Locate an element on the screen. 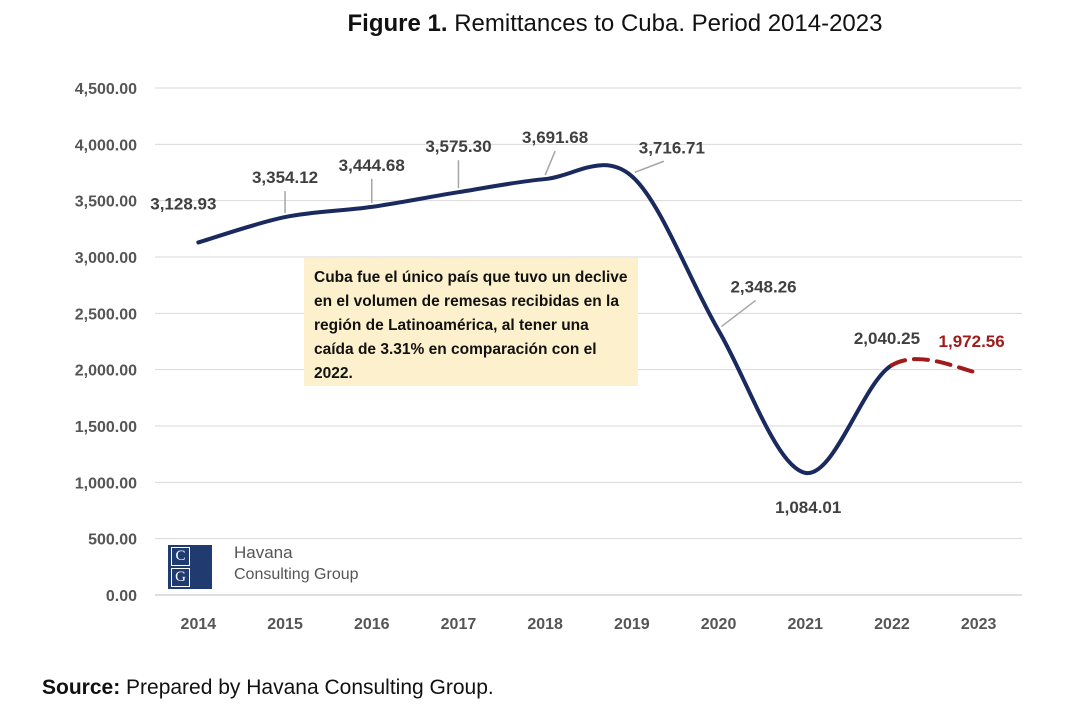 This screenshot has height=720, width=1081. data-label: 2,348.26 is located at coordinates (763, 286).